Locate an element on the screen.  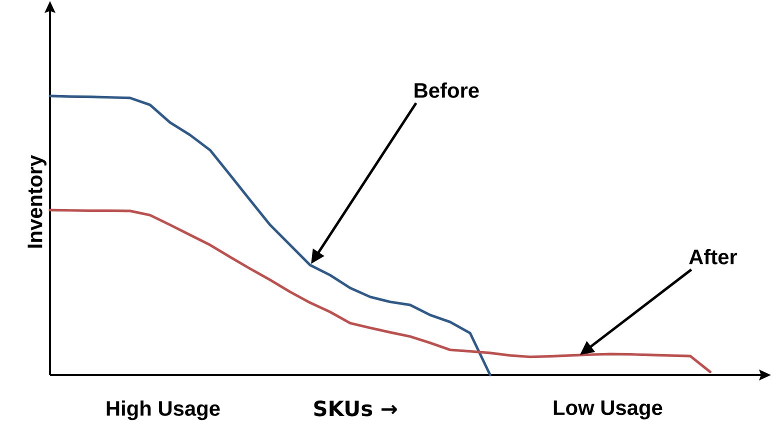
annotation: Before is located at coordinates (446, 90).